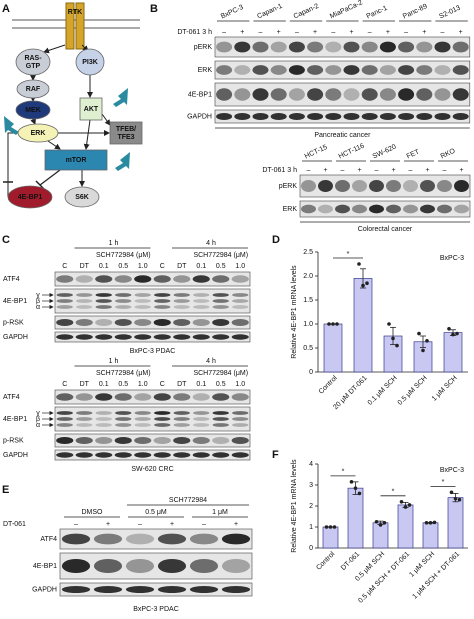 This screenshot has height=619, width=474. I want to click on y-tick-label: 0.5, so click(308, 348).